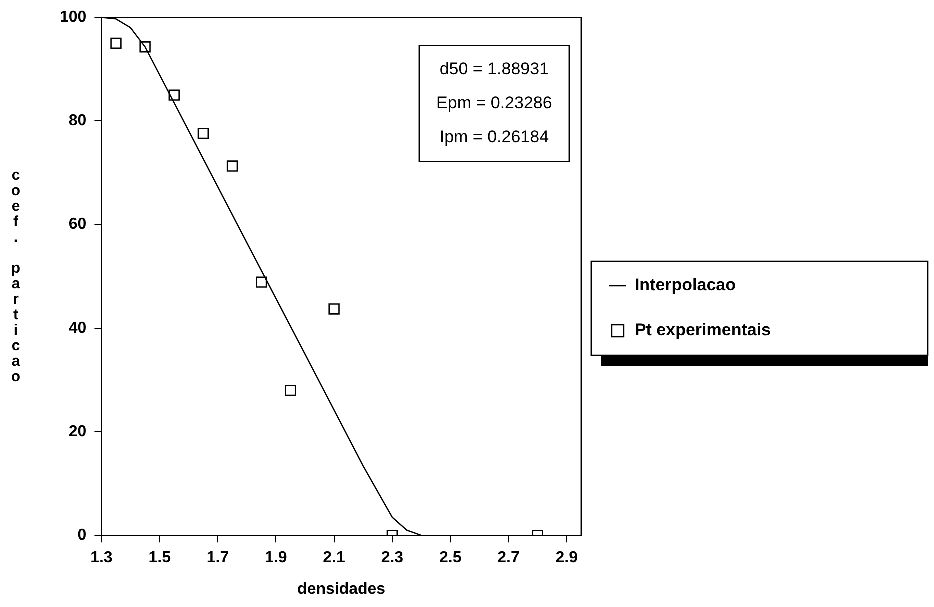 This screenshot has height=607, width=934. What do you see at coordinates (495, 136) in the screenshot?
I see `annotation: Ipm = 0.26184` at bounding box center [495, 136].